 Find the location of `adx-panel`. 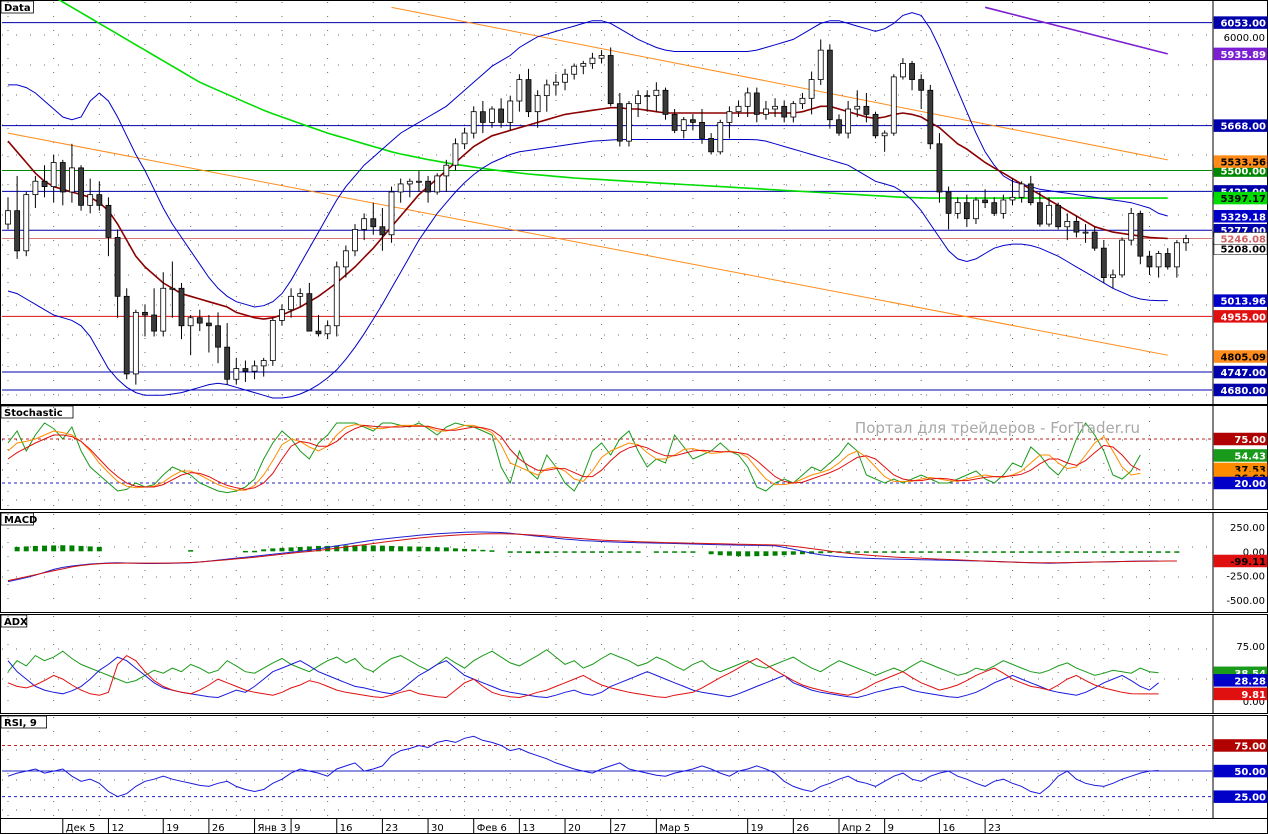

adx-panel is located at coordinates (607, 663).